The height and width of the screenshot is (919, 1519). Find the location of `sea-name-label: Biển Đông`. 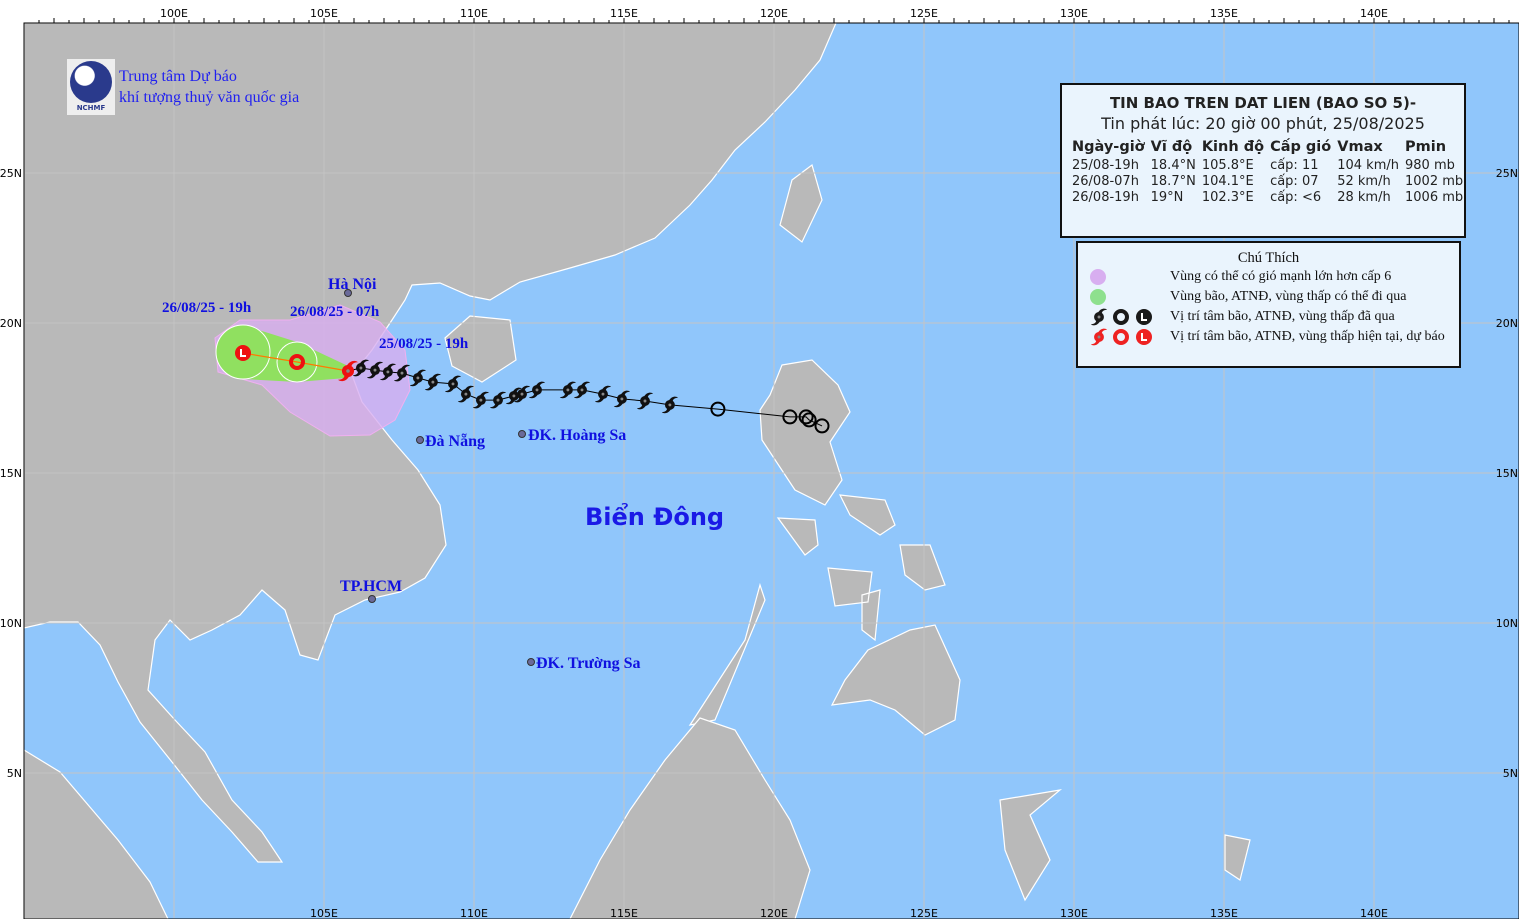

sea-name-label: Biển Đông is located at coordinates (654, 516).